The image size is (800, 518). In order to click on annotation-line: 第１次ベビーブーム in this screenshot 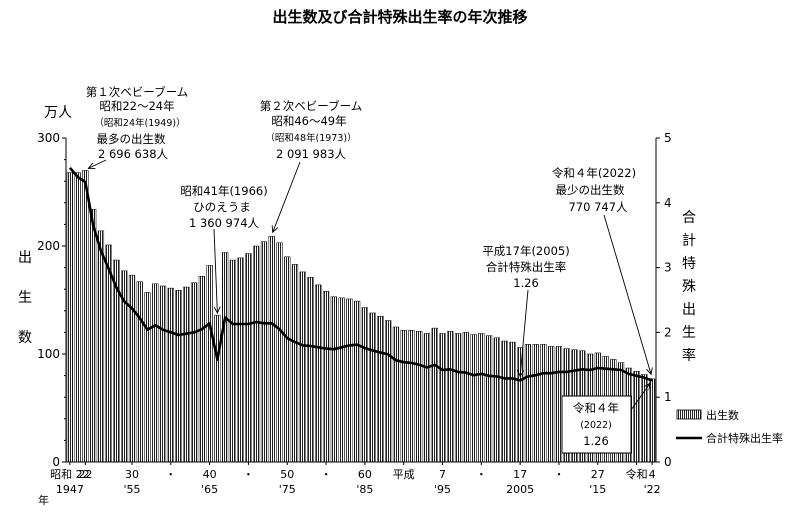, I will do `click(137, 92)`.